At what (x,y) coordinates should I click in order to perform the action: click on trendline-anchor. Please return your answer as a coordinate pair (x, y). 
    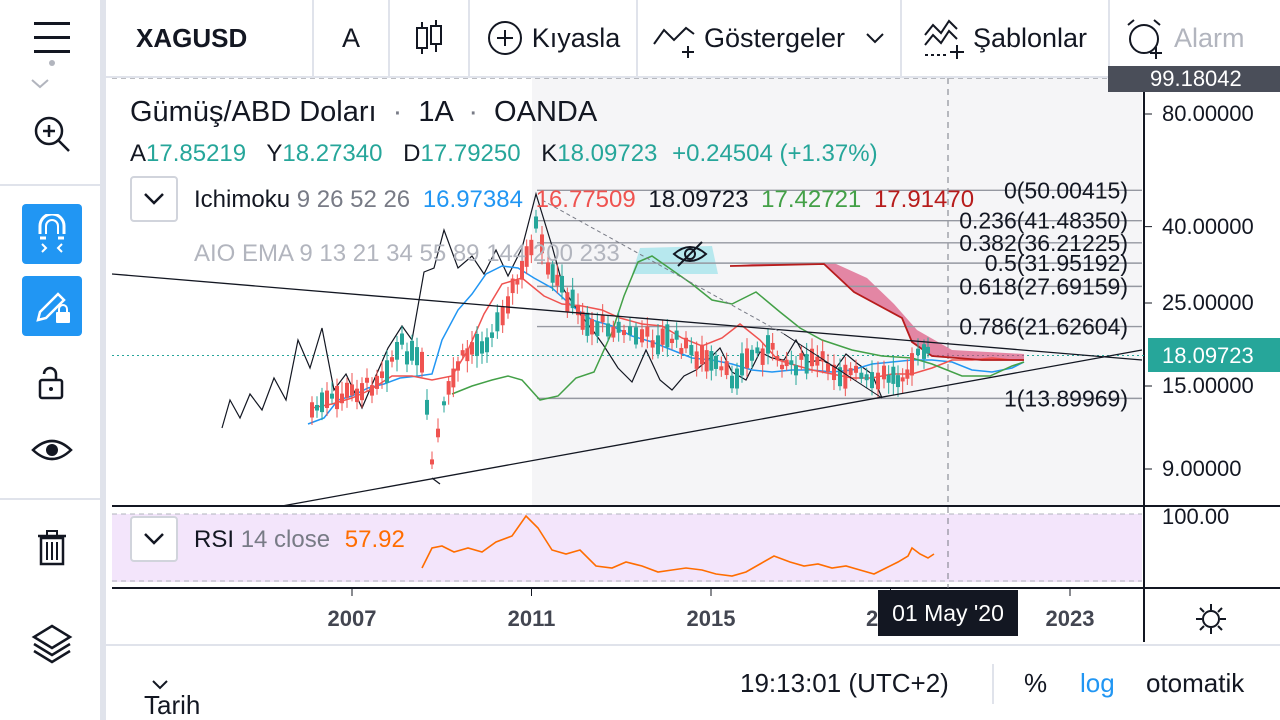
    Looking at the image, I should click on (436, 481).